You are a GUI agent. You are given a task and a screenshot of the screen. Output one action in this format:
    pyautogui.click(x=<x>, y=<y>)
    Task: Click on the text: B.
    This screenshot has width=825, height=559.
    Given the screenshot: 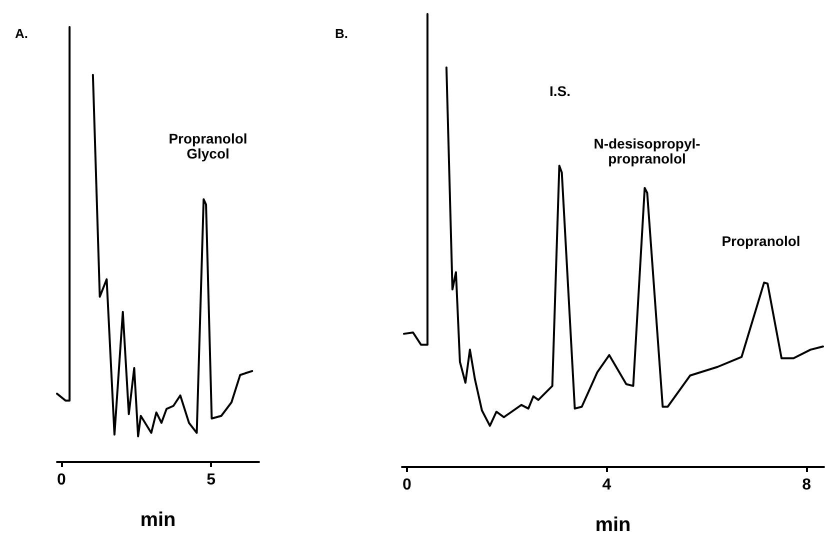 What is the action you would take?
    pyautogui.click(x=341, y=33)
    